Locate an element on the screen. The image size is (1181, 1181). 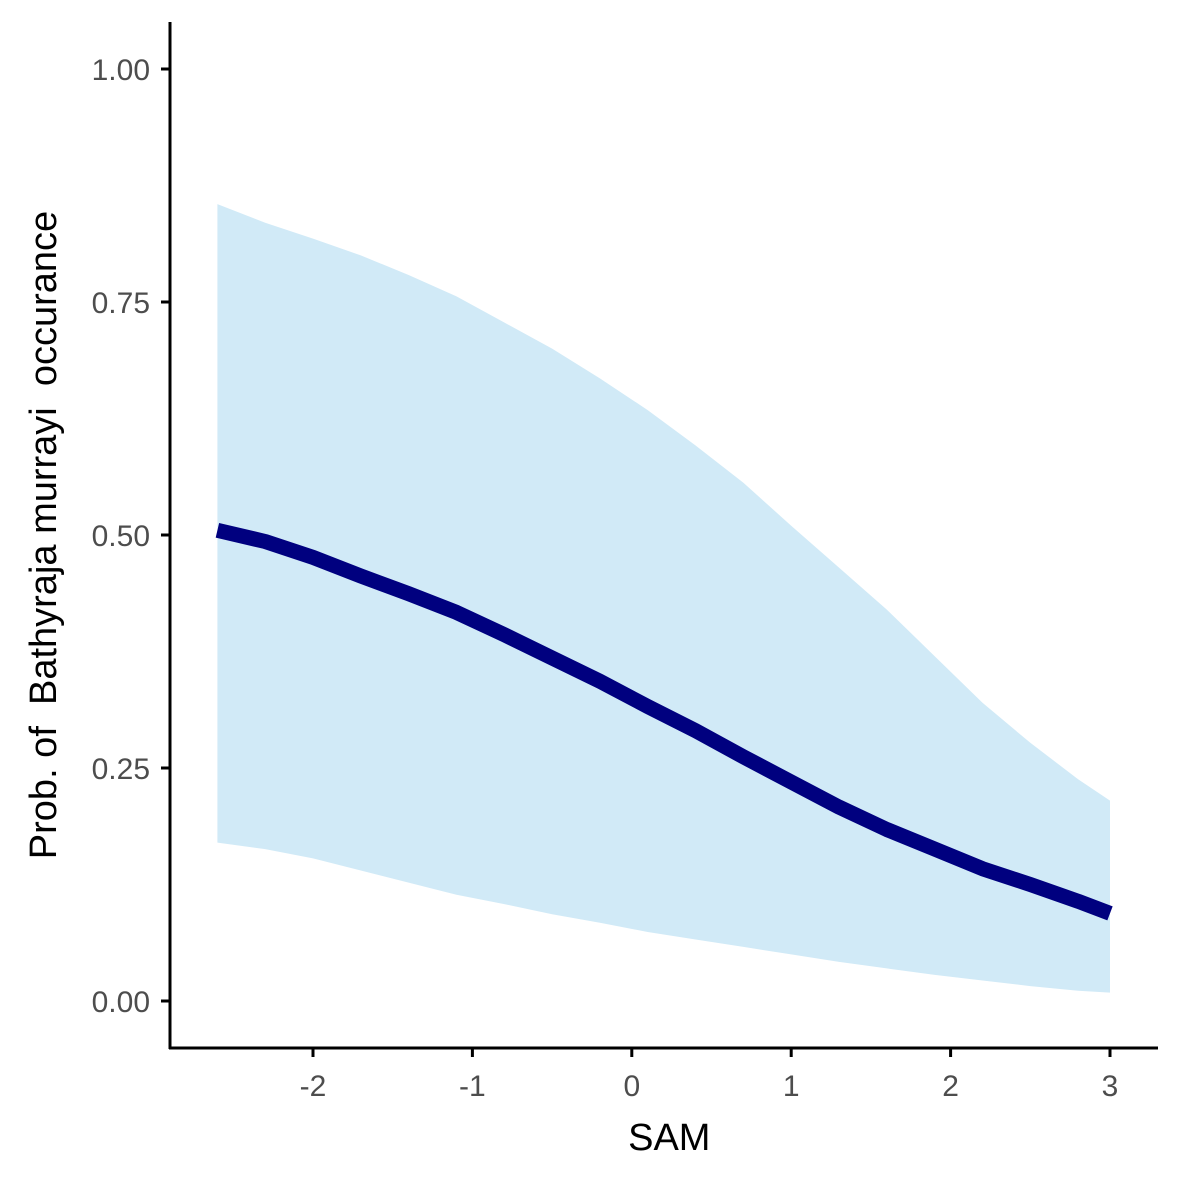
y-tick-label: 0.25 is located at coordinates (121, 769).